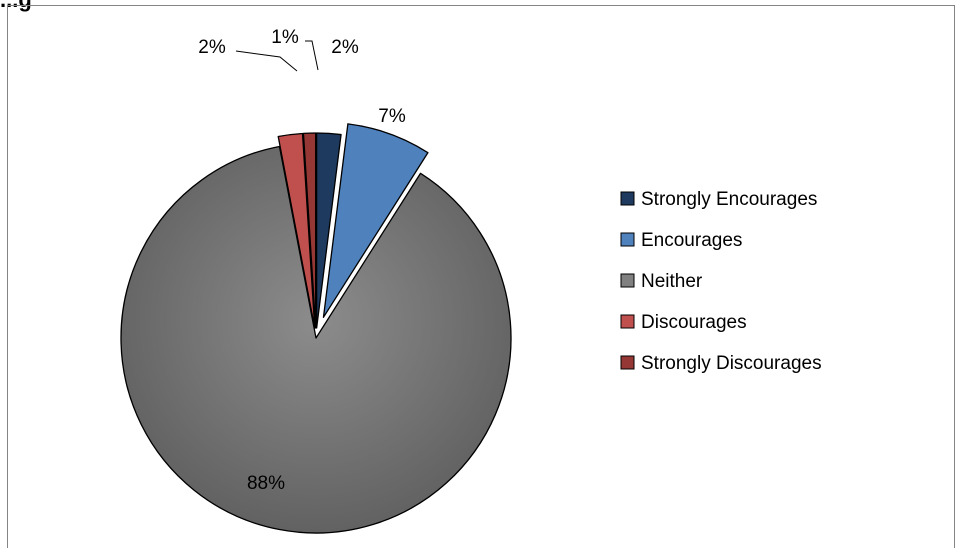 The height and width of the screenshot is (548, 957). I want to click on legend-label-strongly-discourages: Strongly Discourages, so click(731, 363).